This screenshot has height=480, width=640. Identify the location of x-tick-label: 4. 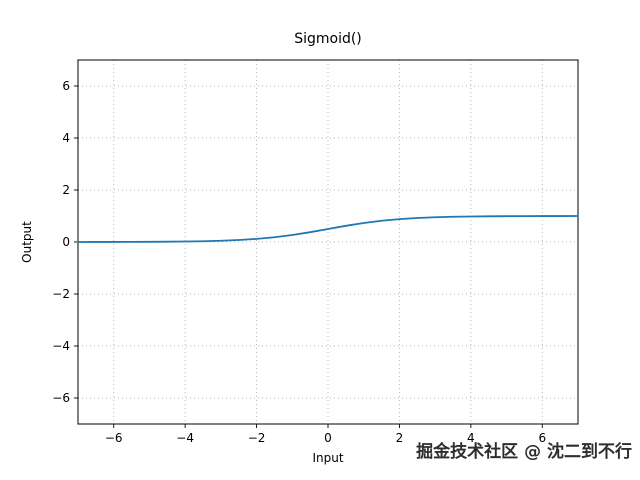
(471, 438).